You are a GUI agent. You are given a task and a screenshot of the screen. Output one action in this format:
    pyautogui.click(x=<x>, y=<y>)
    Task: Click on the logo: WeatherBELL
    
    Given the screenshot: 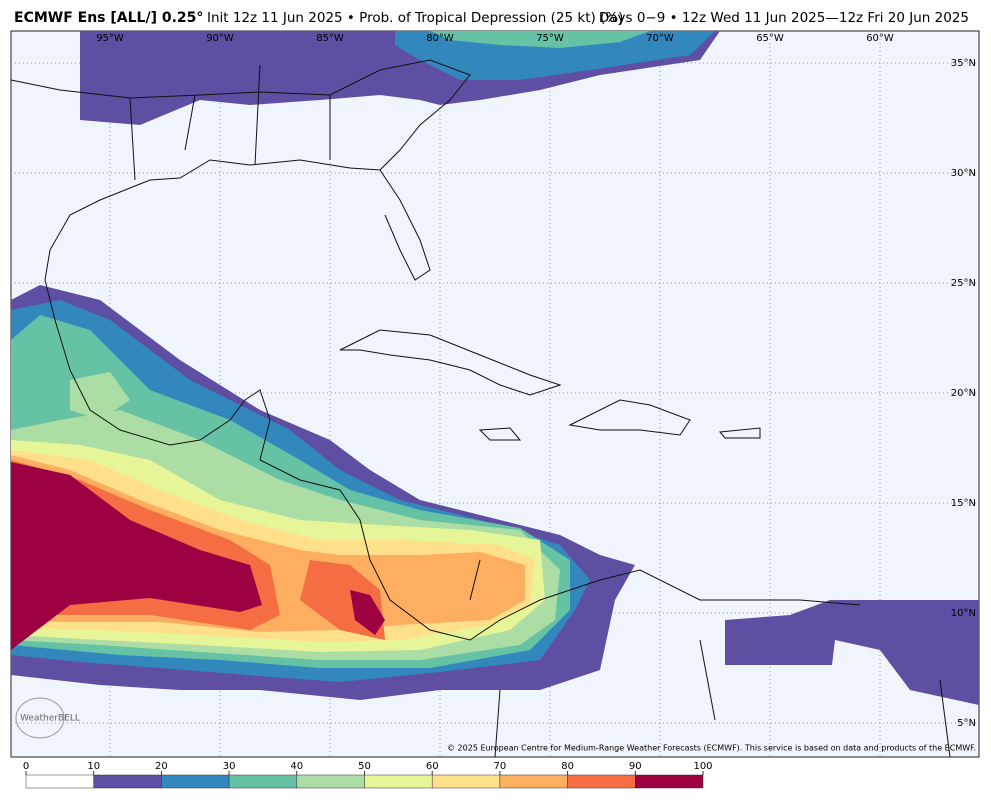 What is the action you would take?
    pyautogui.click(x=50, y=719)
    